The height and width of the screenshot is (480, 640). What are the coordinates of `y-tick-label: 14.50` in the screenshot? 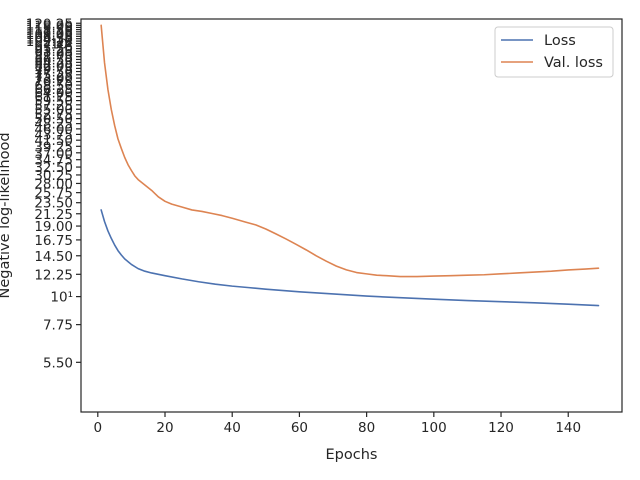 It's located at (53, 257).